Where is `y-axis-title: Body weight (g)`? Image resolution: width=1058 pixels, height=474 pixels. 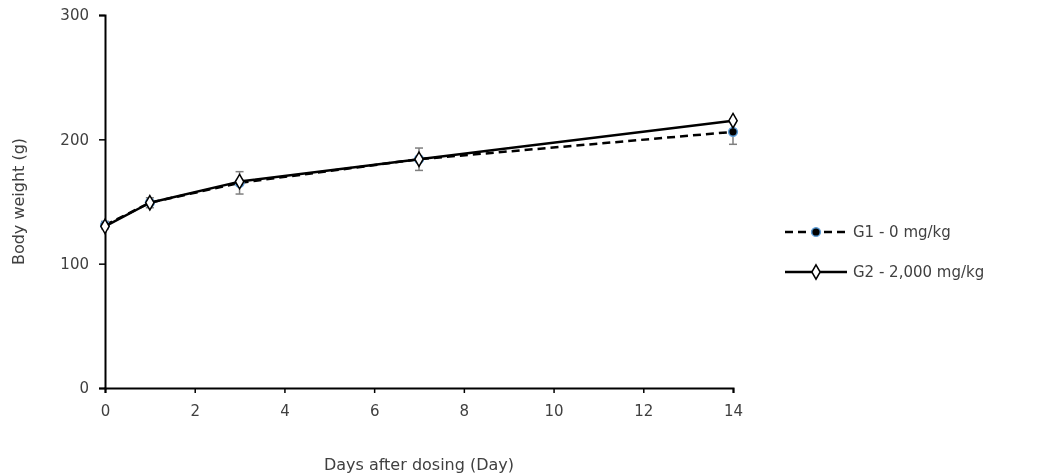 y-axis-title: Body weight (g) is located at coordinates (18, 201).